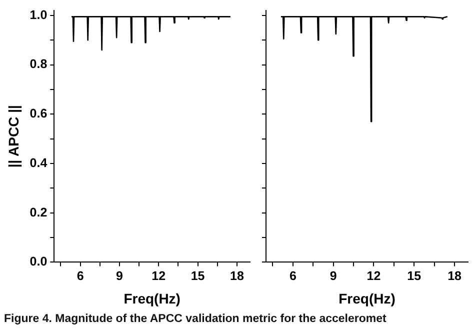 Image resolution: width=474 pixels, height=331 pixels. I want to click on caption: Figure 4. Magnitude of the APCC validation metric for the acceleromet, so click(196, 319).